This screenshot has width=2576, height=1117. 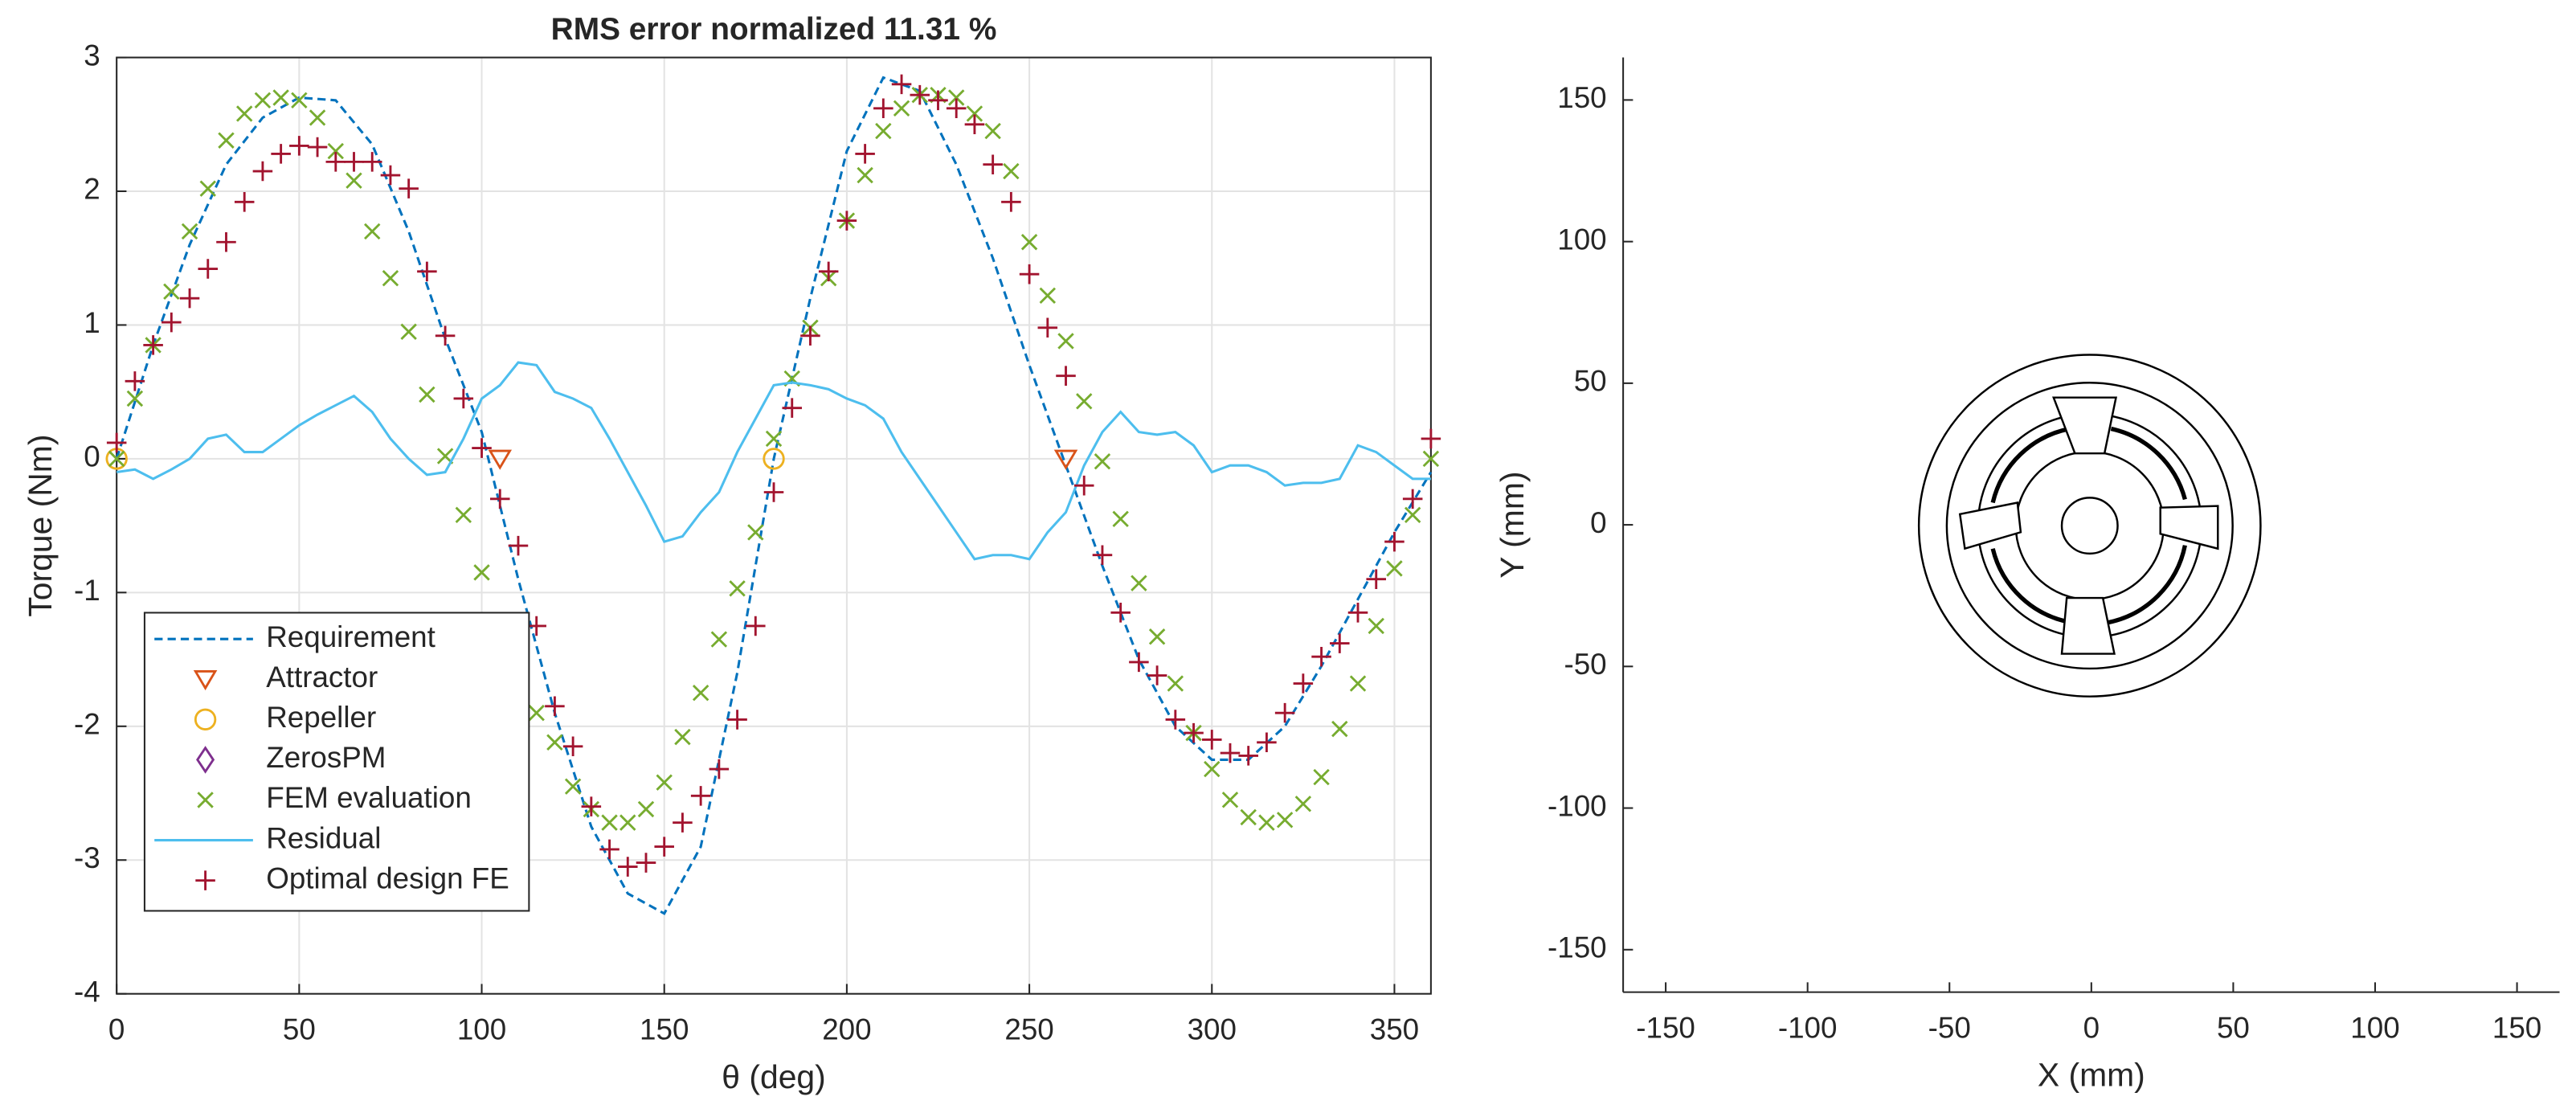 What do you see at coordinates (2091, 1027) in the screenshot?
I see `x-tick-label: 0` at bounding box center [2091, 1027].